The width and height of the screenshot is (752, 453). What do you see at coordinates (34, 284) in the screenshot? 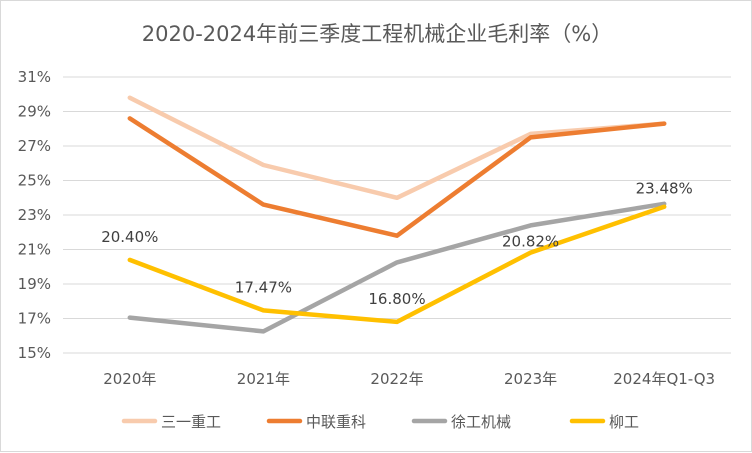
I see `y-tick-label: 19%` at bounding box center [34, 284].